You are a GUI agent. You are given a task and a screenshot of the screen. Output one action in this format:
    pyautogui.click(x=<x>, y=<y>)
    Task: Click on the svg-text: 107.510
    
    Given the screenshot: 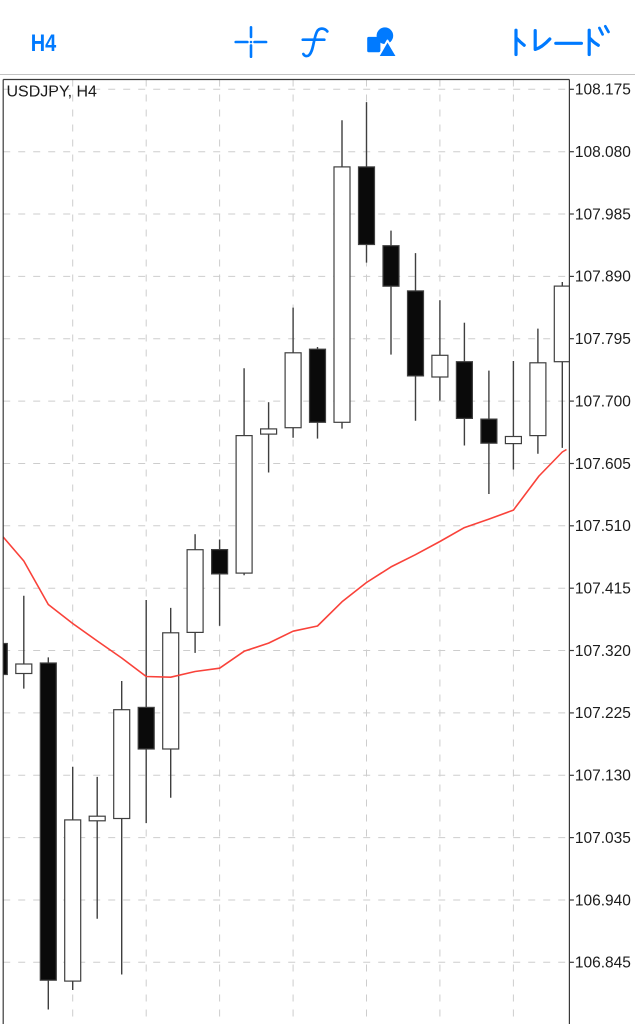 What is the action you would take?
    pyautogui.click(x=603, y=526)
    